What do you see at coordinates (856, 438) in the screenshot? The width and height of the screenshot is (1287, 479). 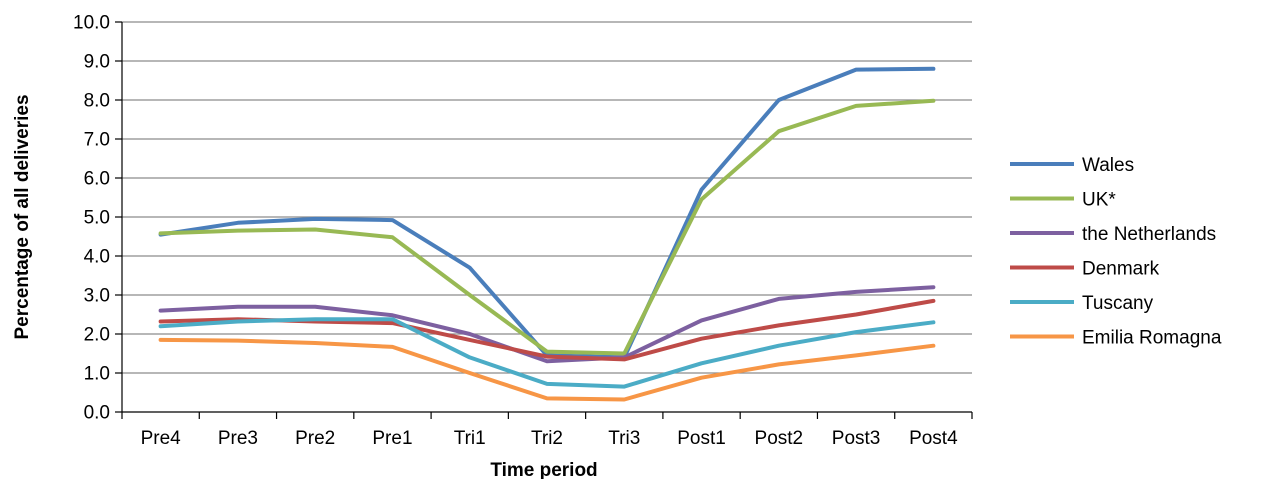 I see `x-tick-label: Post3` at bounding box center [856, 438].